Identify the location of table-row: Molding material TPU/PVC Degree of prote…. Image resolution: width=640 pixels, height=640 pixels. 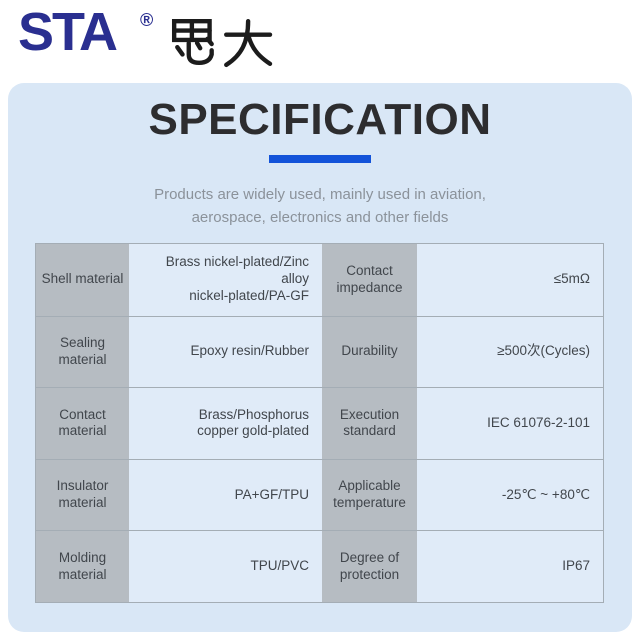
(319, 566).